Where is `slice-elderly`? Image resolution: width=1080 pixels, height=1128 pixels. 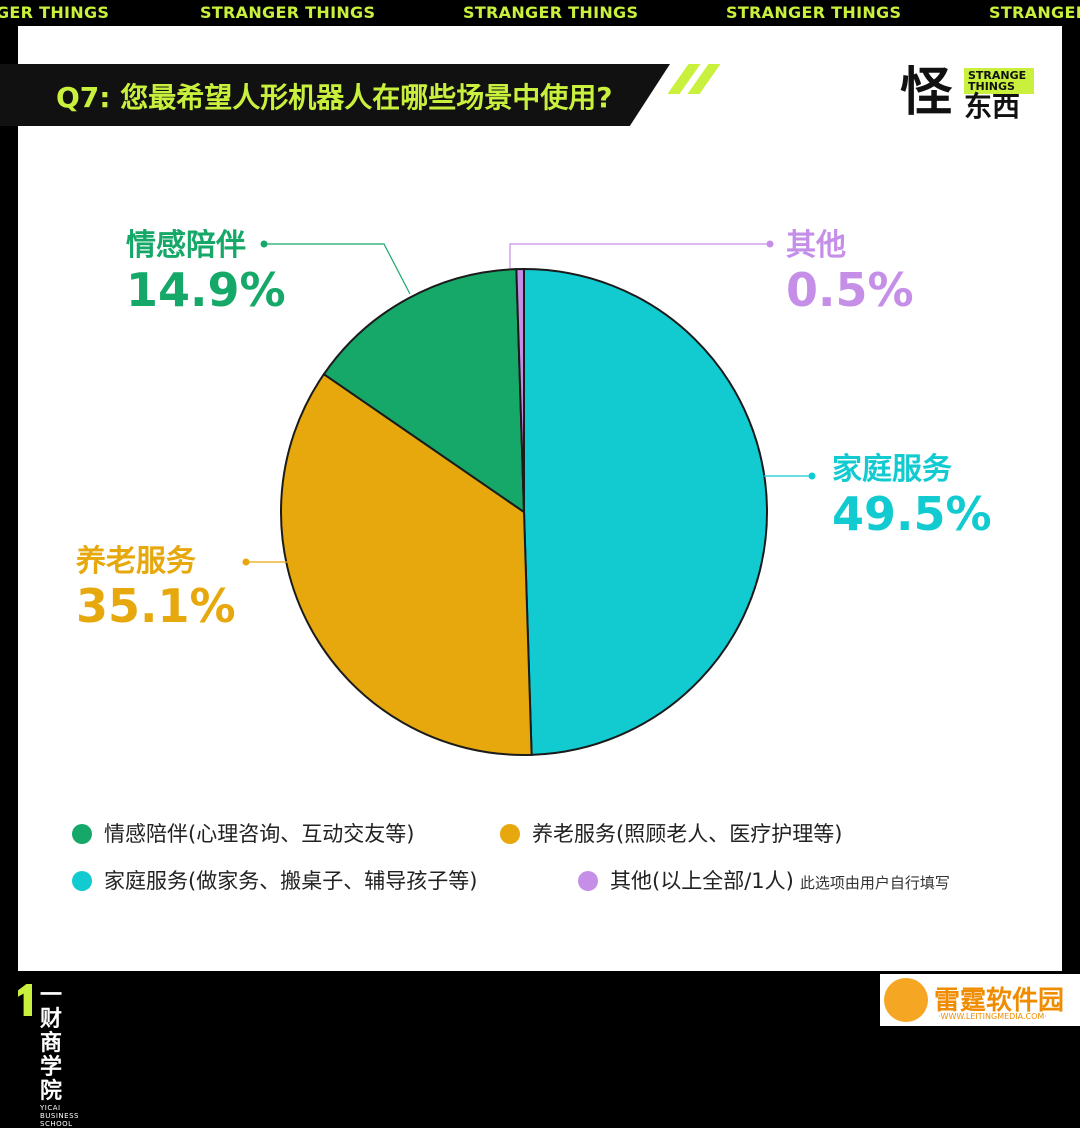
slice-elderly is located at coordinates (406, 564).